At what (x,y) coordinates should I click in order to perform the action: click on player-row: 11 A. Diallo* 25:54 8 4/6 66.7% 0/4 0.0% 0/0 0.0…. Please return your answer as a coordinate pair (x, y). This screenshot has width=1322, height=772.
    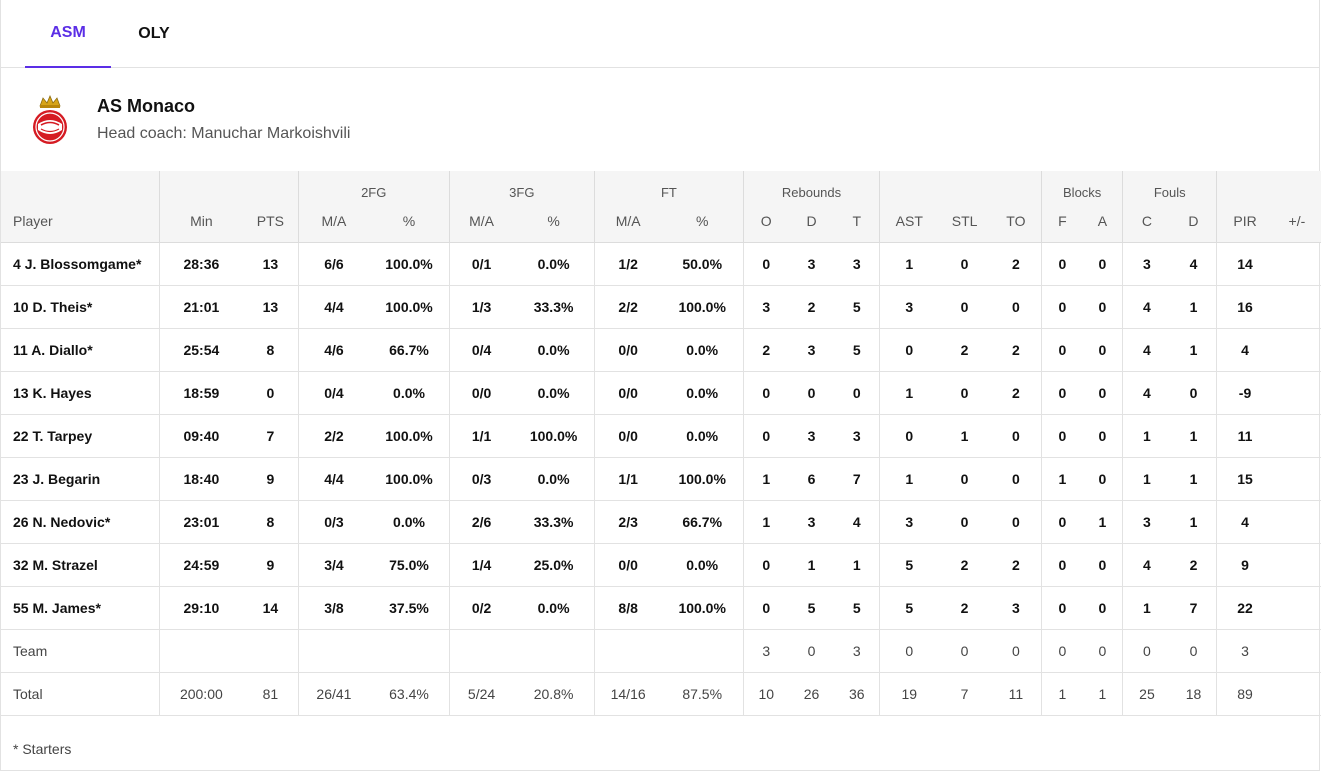
    Looking at the image, I should click on (661, 349).